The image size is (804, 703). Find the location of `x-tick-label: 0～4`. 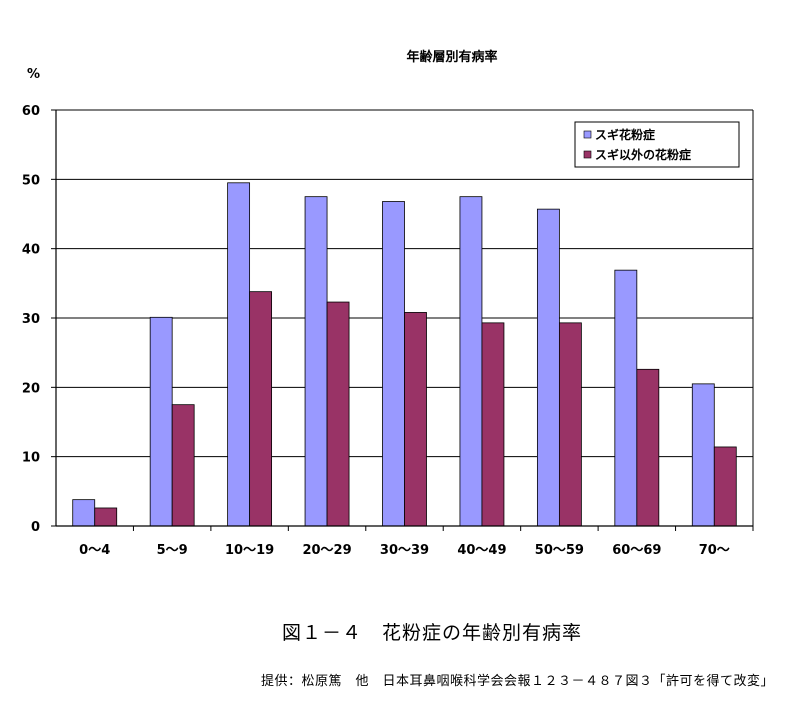

x-tick-label: 0～4 is located at coordinates (94, 550).